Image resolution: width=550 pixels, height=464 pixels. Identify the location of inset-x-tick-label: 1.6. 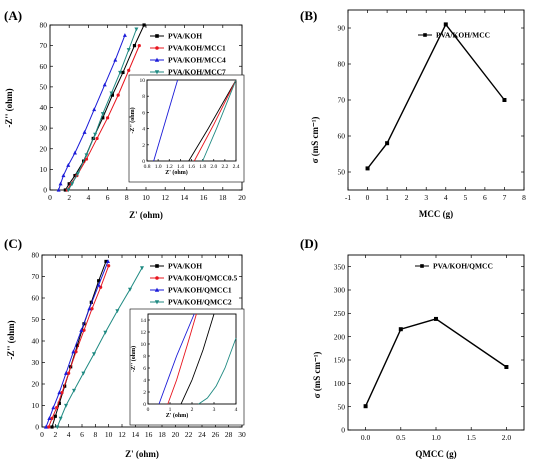
(191, 167).